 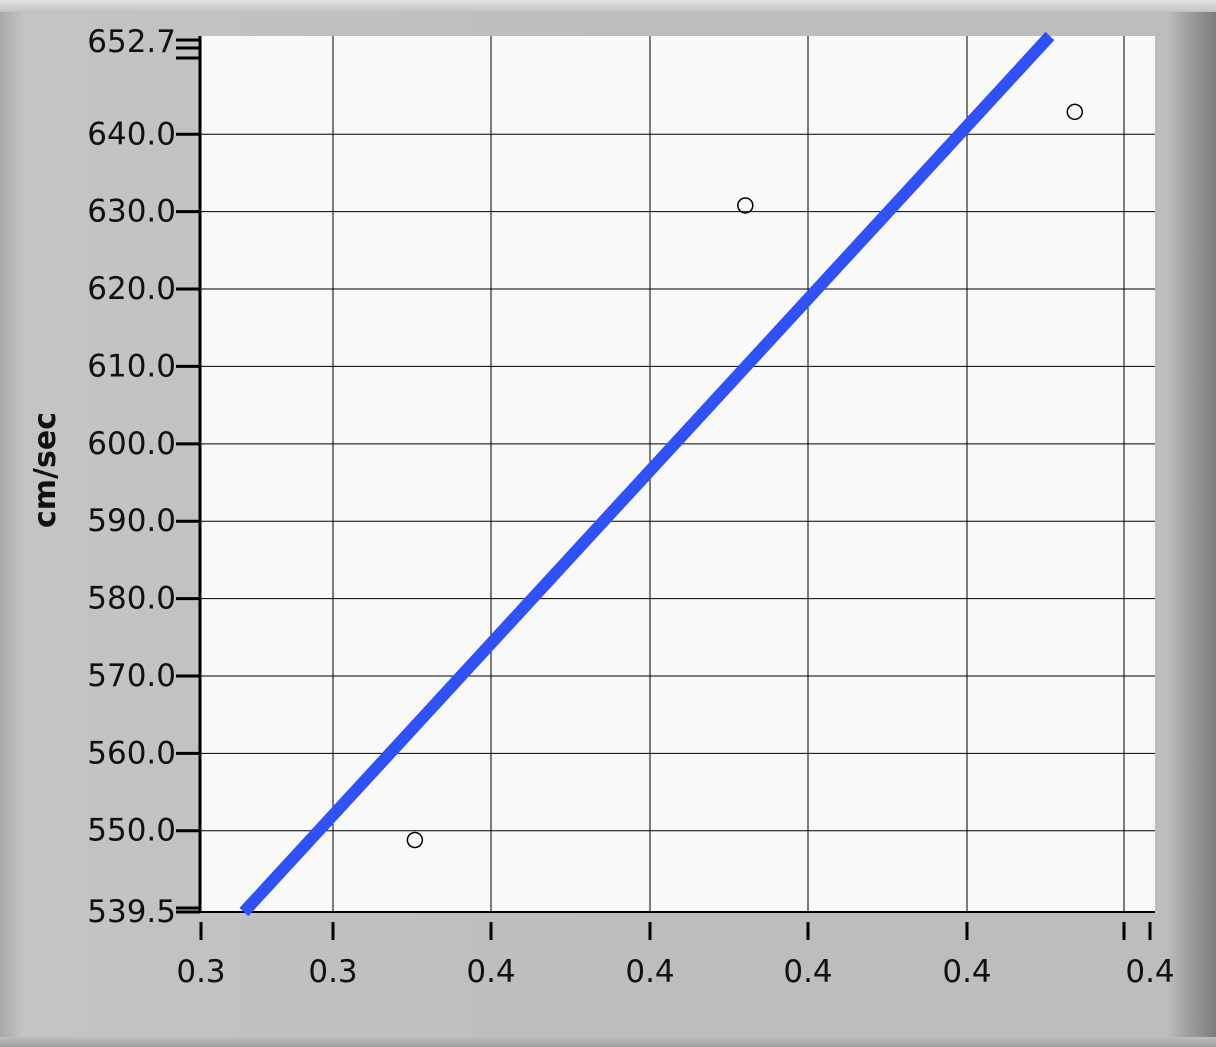 I want to click on y-tick-label: 580.0, so click(x=131, y=599).